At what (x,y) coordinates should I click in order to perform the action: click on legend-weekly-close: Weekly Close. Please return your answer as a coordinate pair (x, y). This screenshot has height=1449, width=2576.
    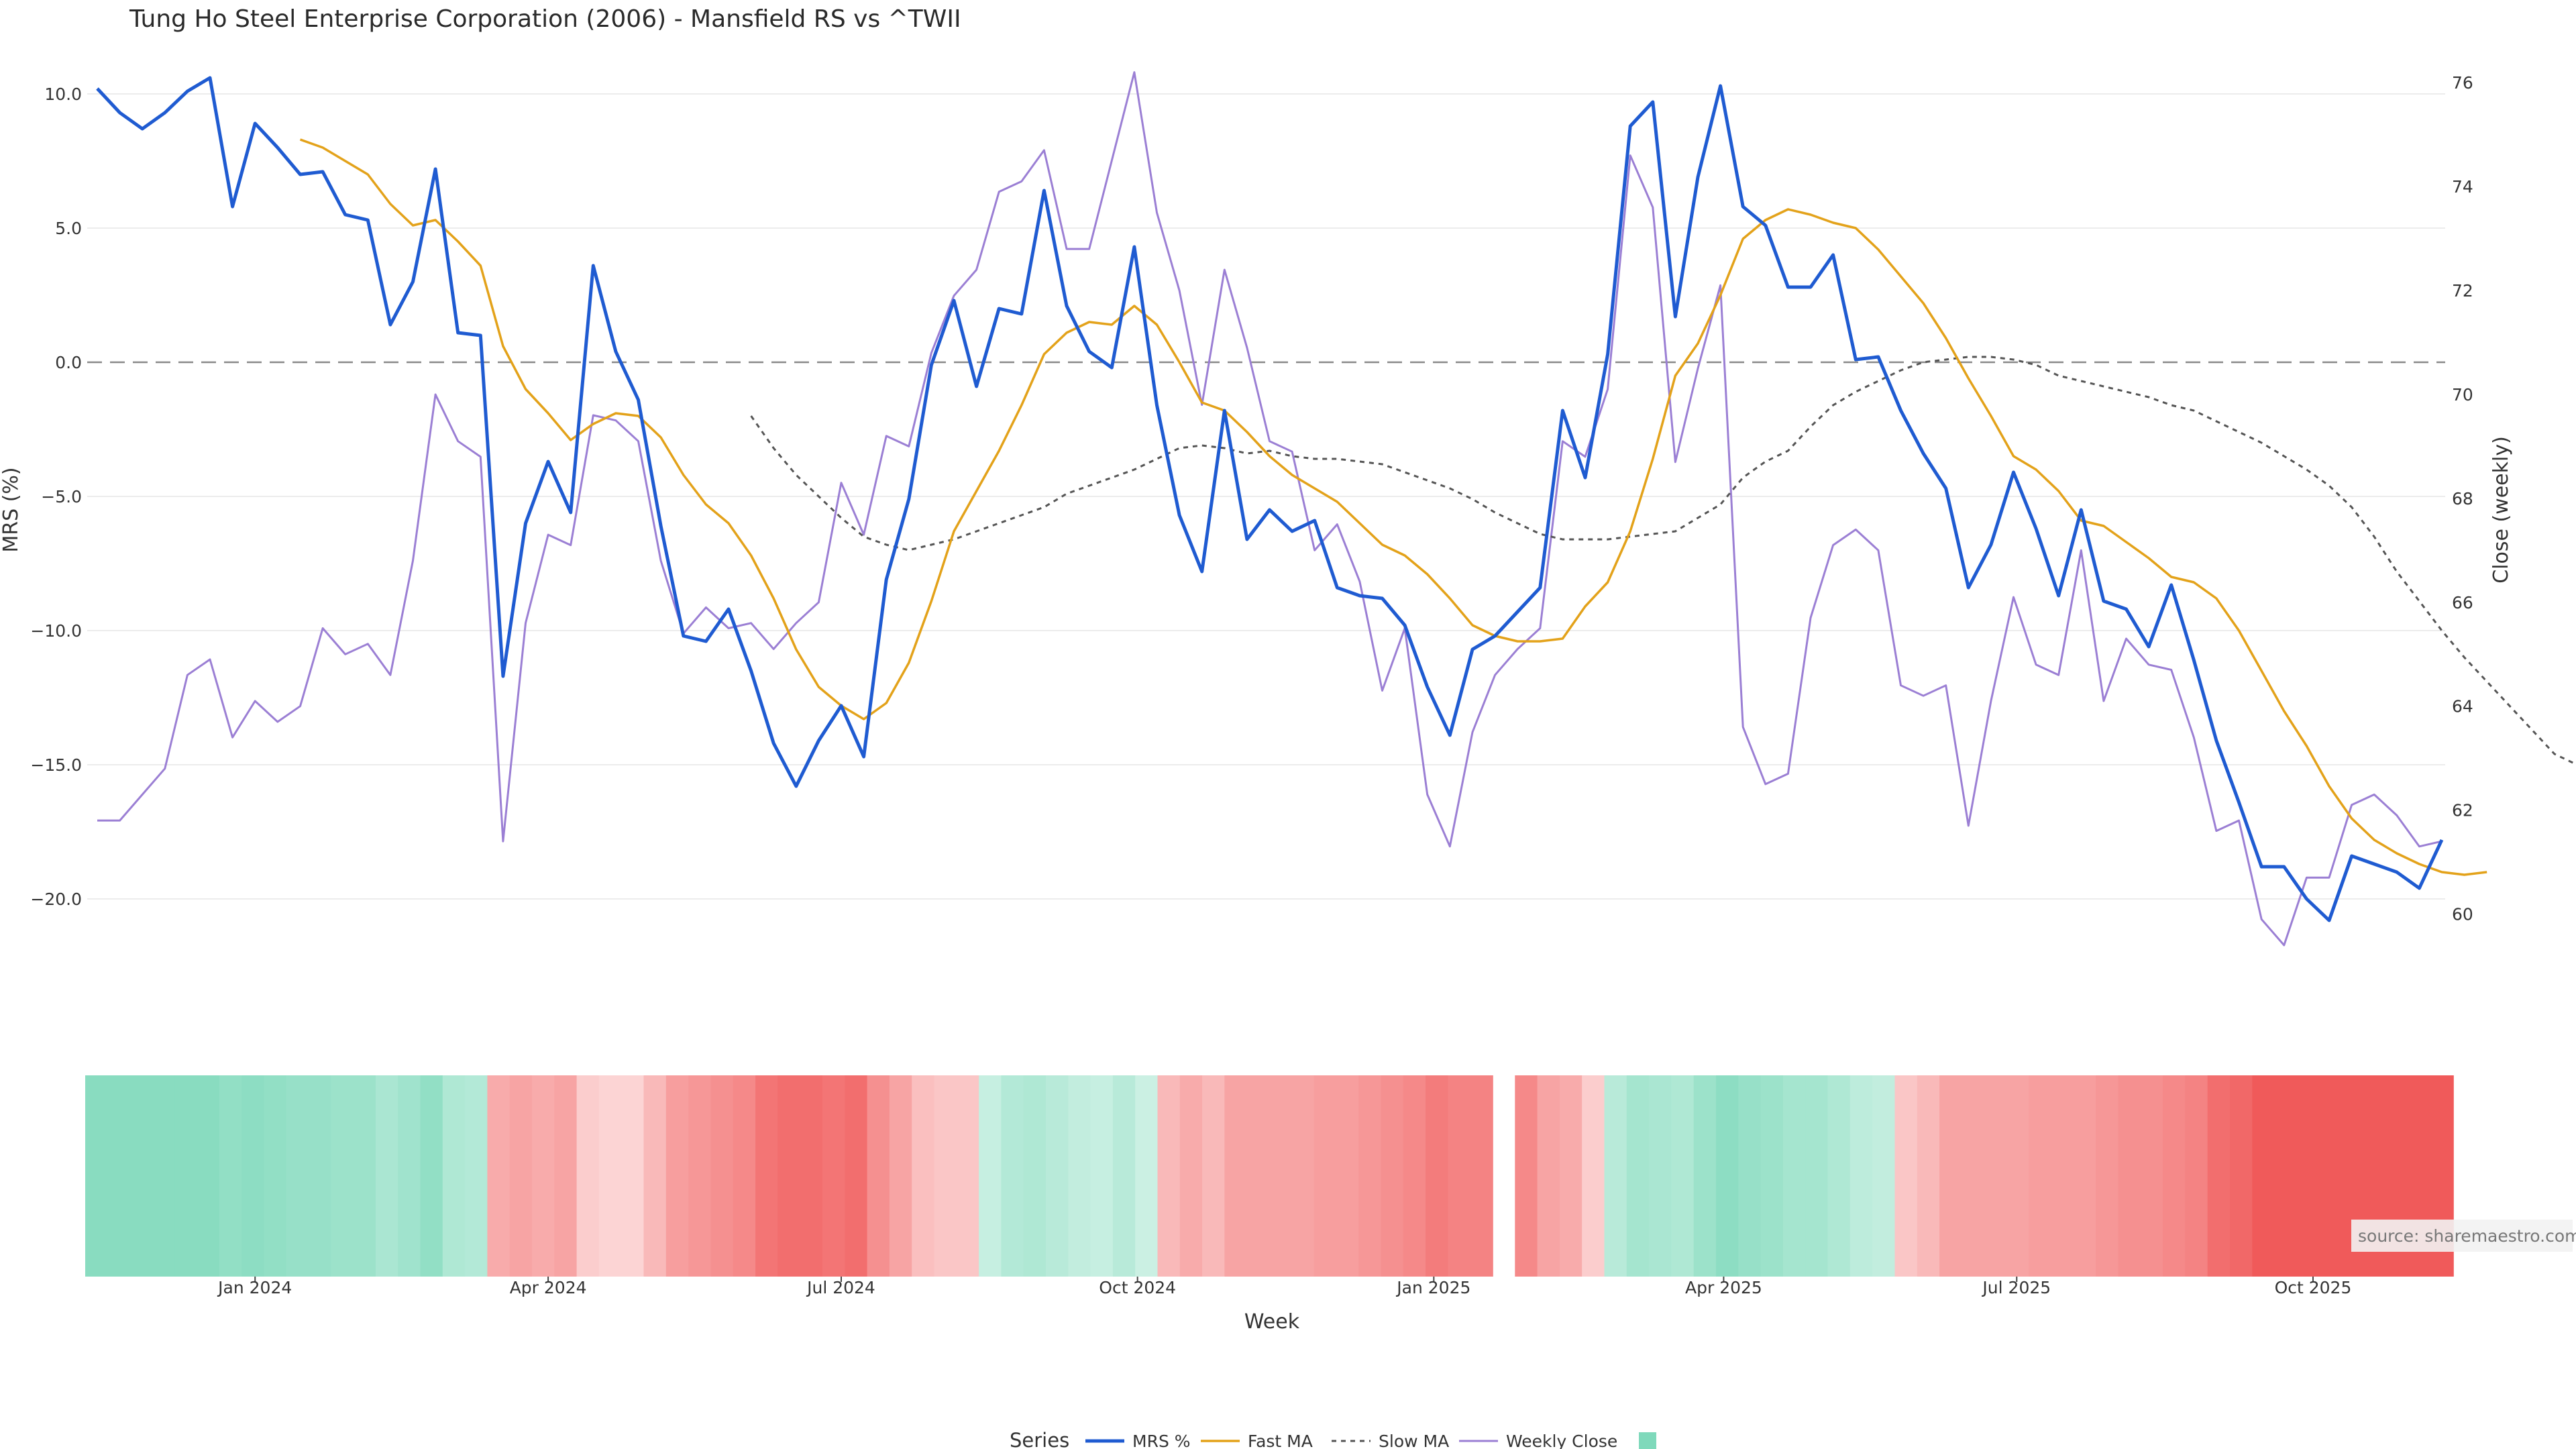
    Looking at the image, I should click on (1538, 1440).